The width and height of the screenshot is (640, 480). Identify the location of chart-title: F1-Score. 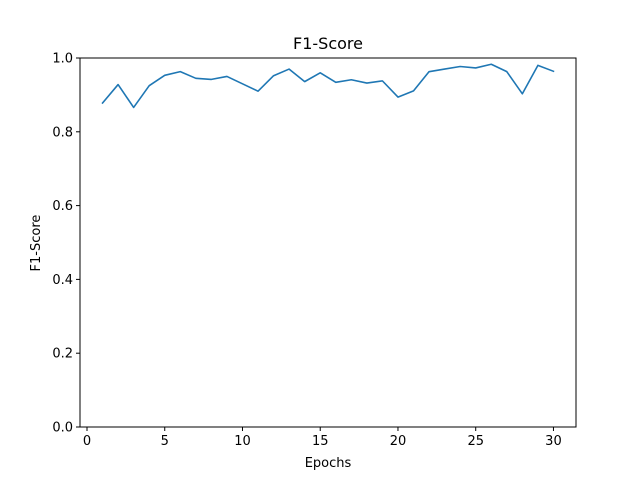
(328, 43).